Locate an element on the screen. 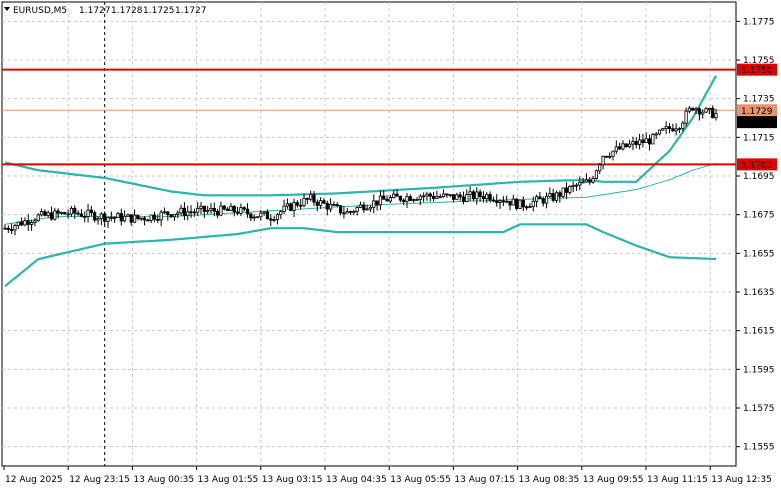 This screenshot has height=489, width=781. price-tick-label: 1.1695 is located at coordinates (759, 177).